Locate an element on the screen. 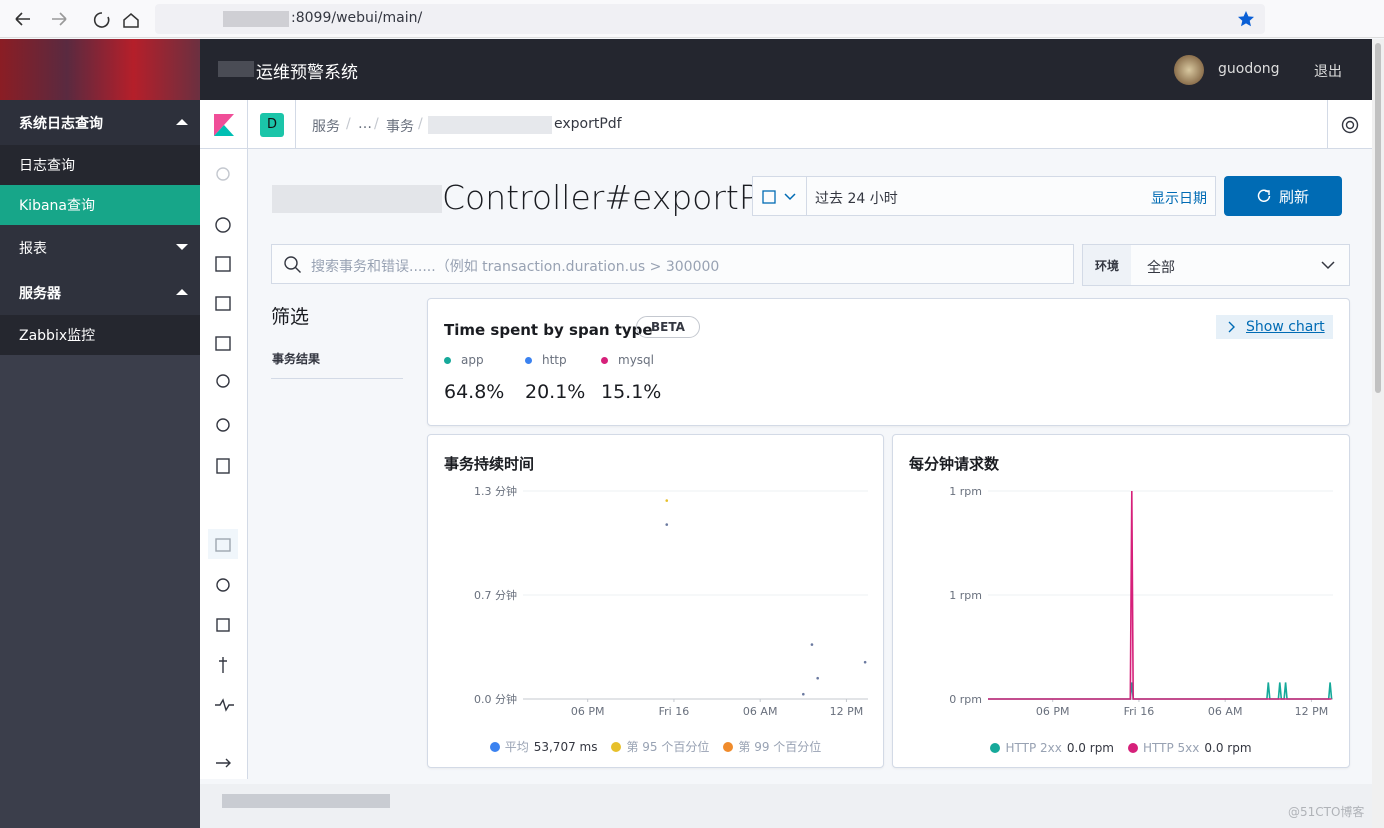 Image resolution: width=1384 pixels, height=828 pixels. show-chart: Show chart is located at coordinates (1274, 327).